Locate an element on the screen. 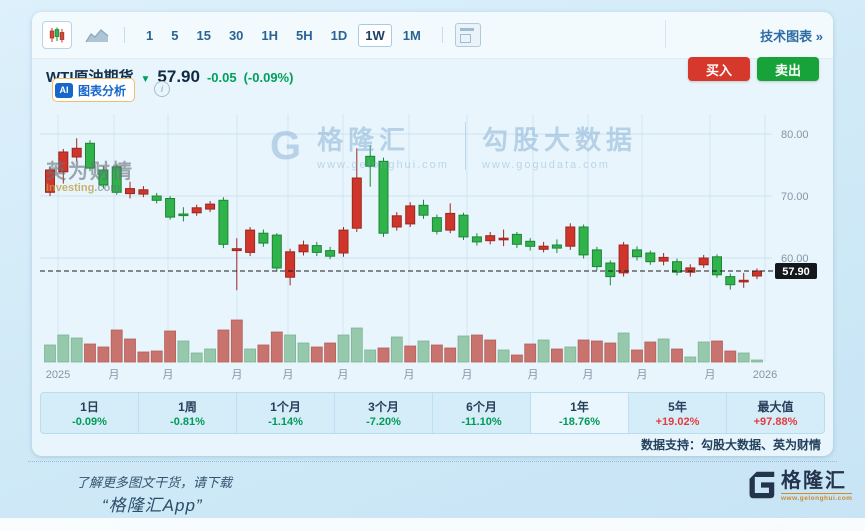  performance-cell-3个月: 3个月 -7.20% is located at coordinates (384, 413).